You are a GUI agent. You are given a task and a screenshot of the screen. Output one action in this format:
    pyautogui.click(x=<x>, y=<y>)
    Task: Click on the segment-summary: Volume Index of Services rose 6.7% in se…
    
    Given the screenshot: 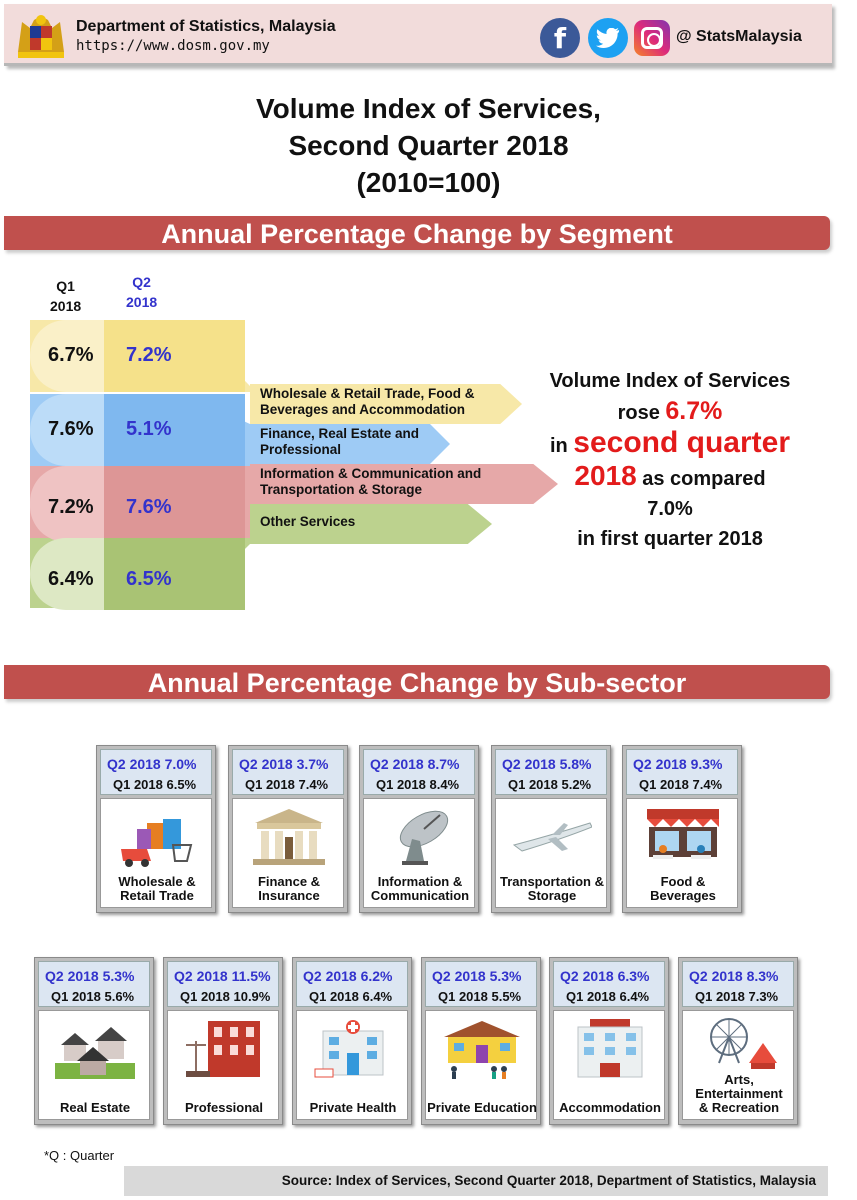 What is the action you would take?
    pyautogui.click(x=670, y=460)
    